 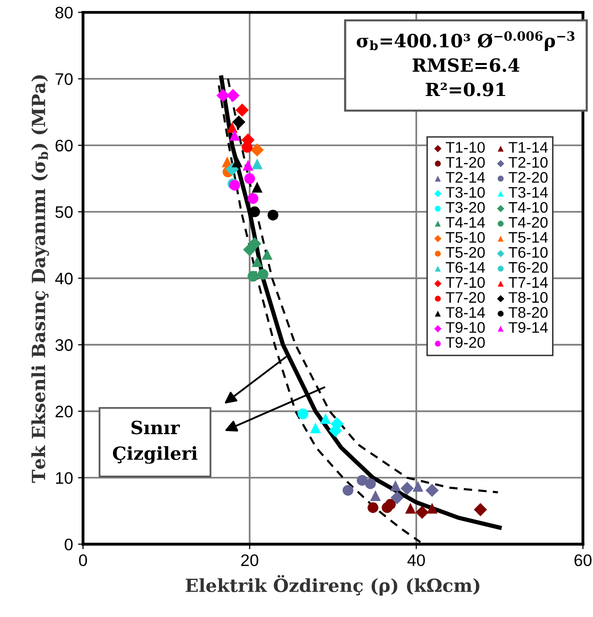 I want to click on legend-label: T9-10, so click(x=465, y=327).